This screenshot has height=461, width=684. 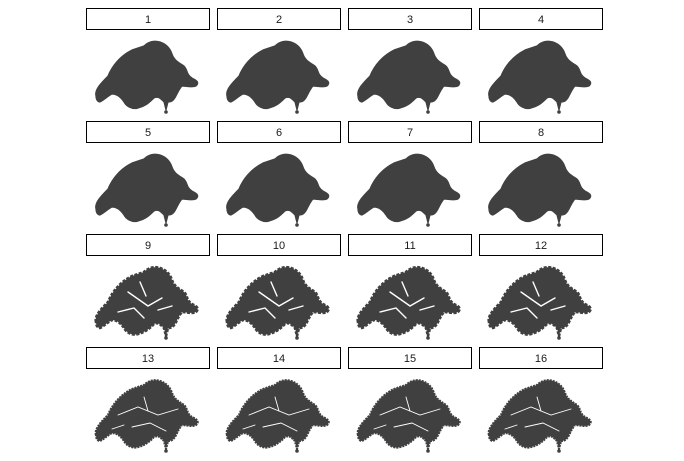 I want to click on facet-panel: 2, so click(x=279, y=61).